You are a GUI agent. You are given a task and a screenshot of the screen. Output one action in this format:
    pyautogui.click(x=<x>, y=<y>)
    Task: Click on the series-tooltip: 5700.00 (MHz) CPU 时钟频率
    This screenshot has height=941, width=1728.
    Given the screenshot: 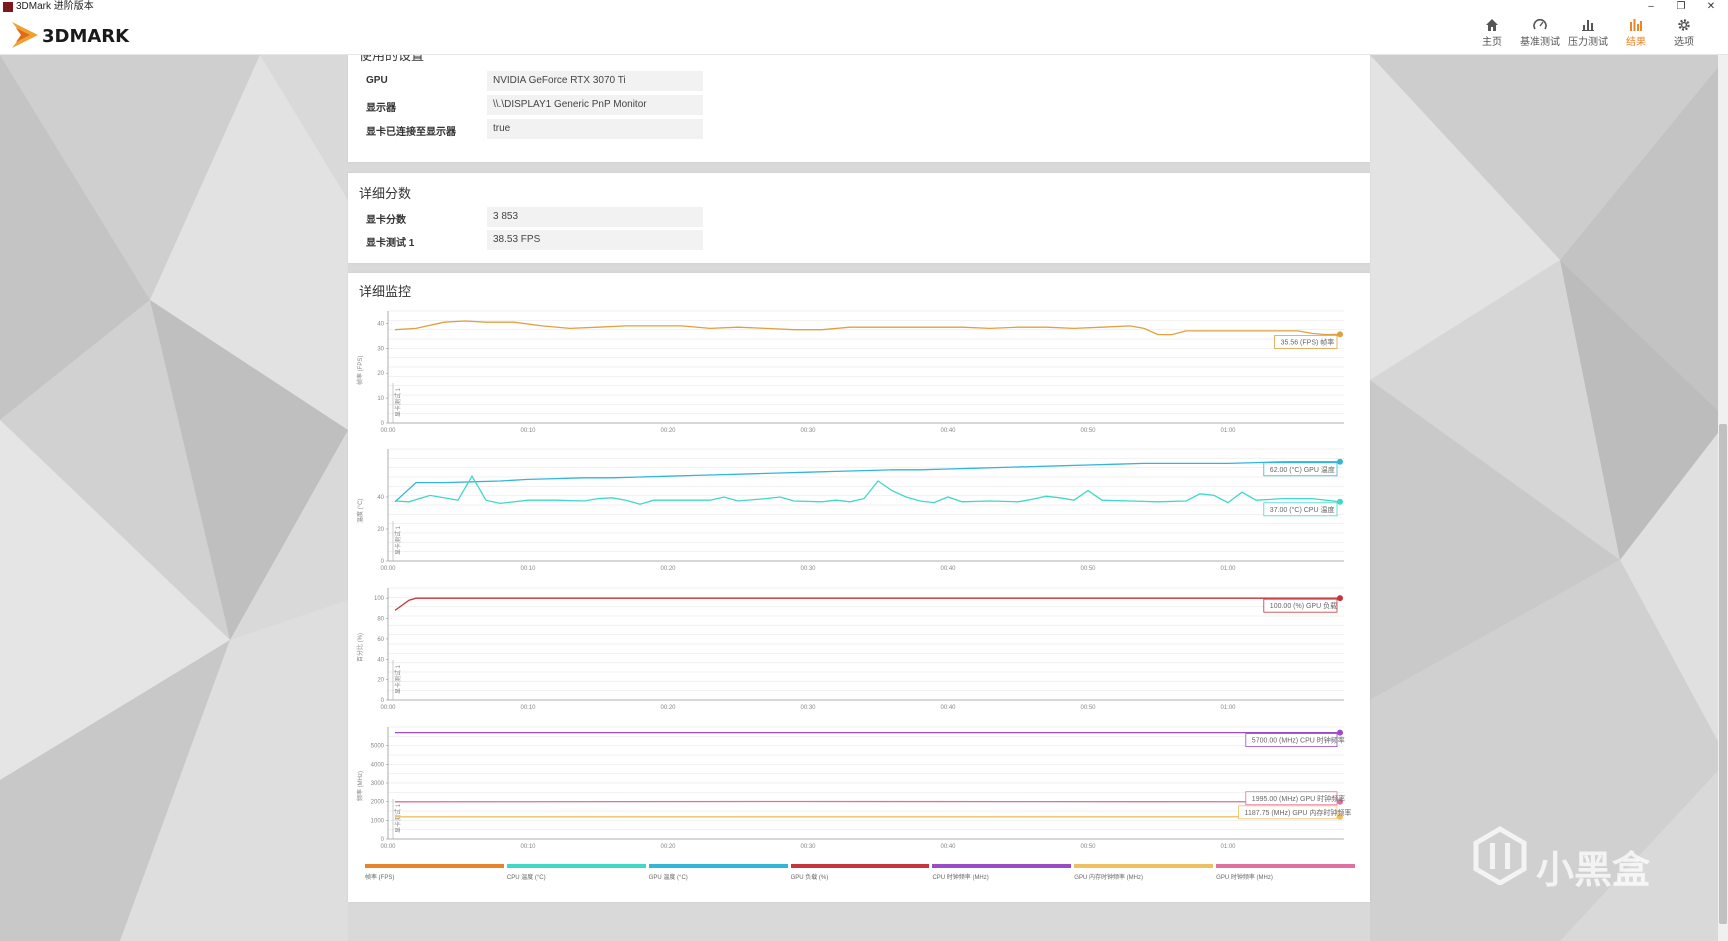 What is the action you would take?
    pyautogui.click(x=1295, y=740)
    